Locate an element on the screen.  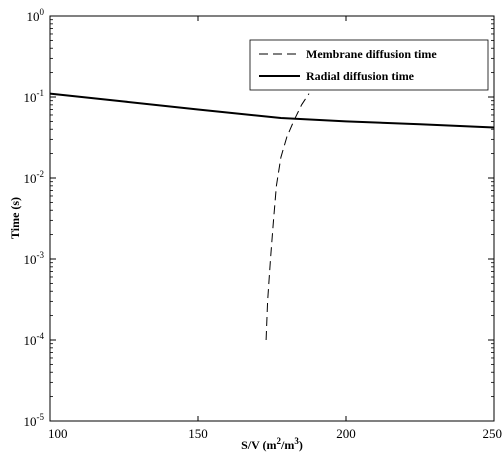
y-axis-title: Time (s) is located at coordinates (15, 218).